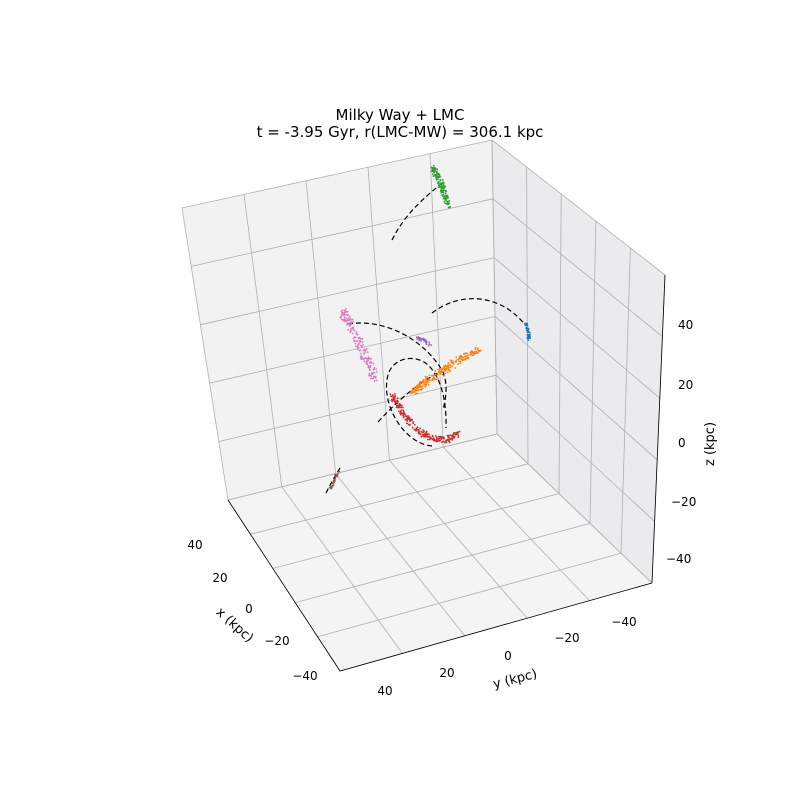 The height and width of the screenshot is (800, 800). Describe the element at coordinates (685, 325) in the screenshot. I see `z-tick-label: 40` at that location.